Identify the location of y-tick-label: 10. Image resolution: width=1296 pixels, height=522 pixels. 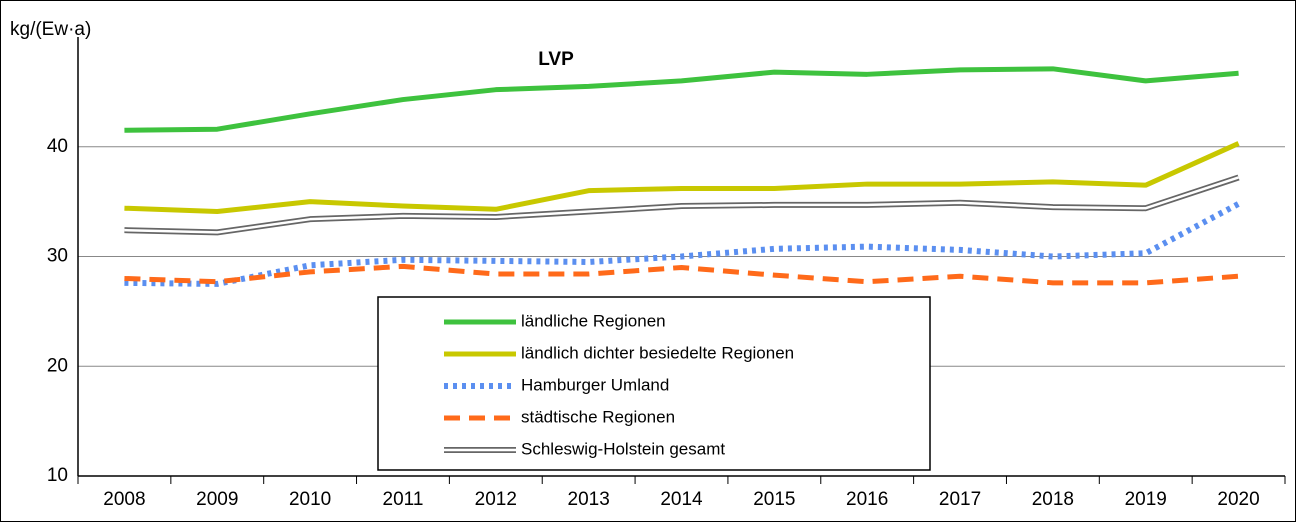
(57, 475).